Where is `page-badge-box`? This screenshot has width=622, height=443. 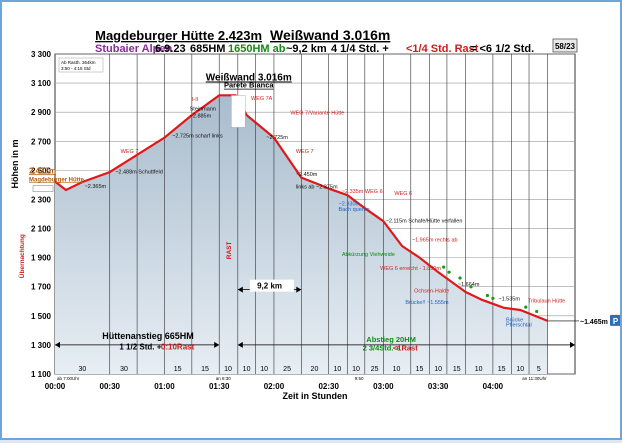 page-badge-box is located at coordinates (565, 45).